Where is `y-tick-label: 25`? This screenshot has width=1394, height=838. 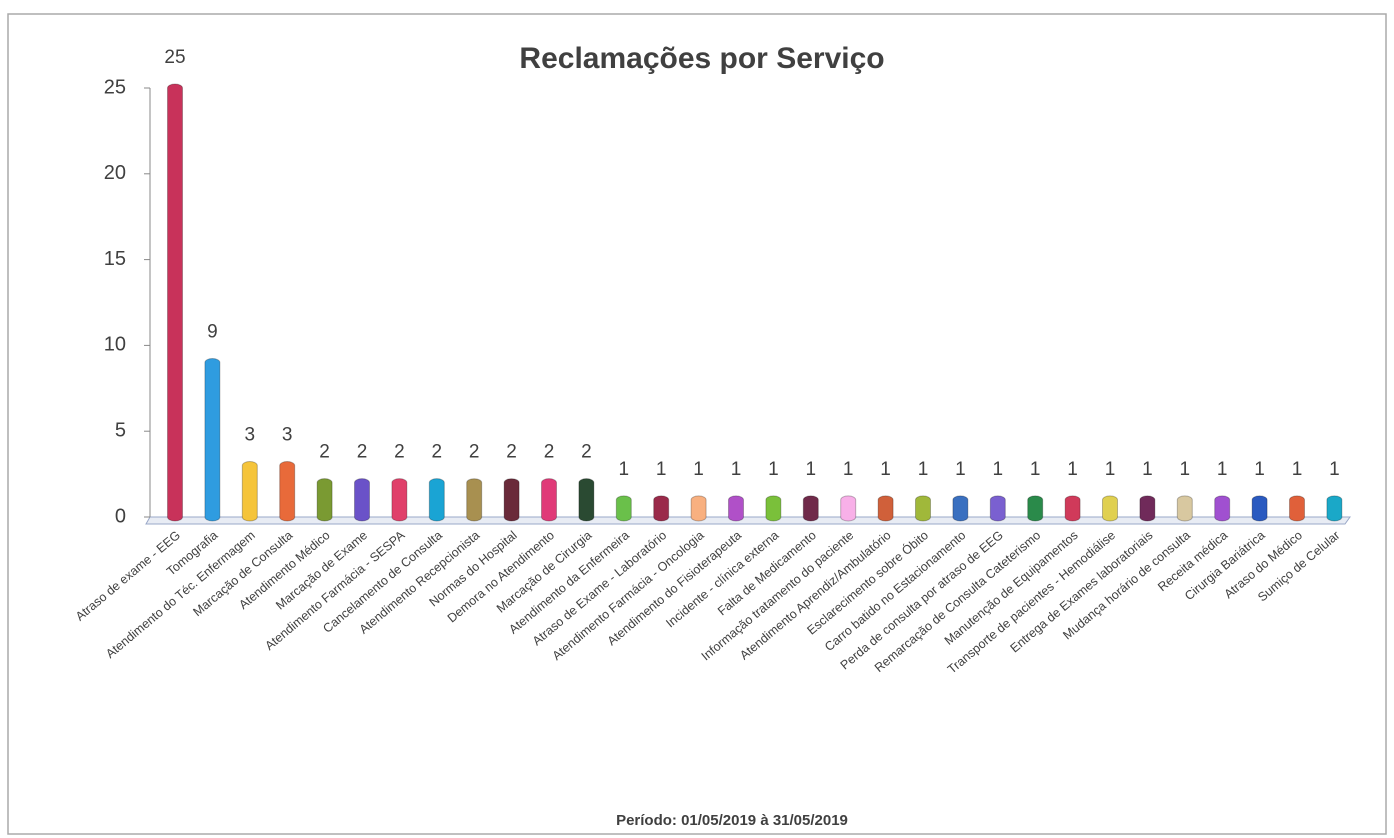 y-tick-label: 25 is located at coordinates (115, 87).